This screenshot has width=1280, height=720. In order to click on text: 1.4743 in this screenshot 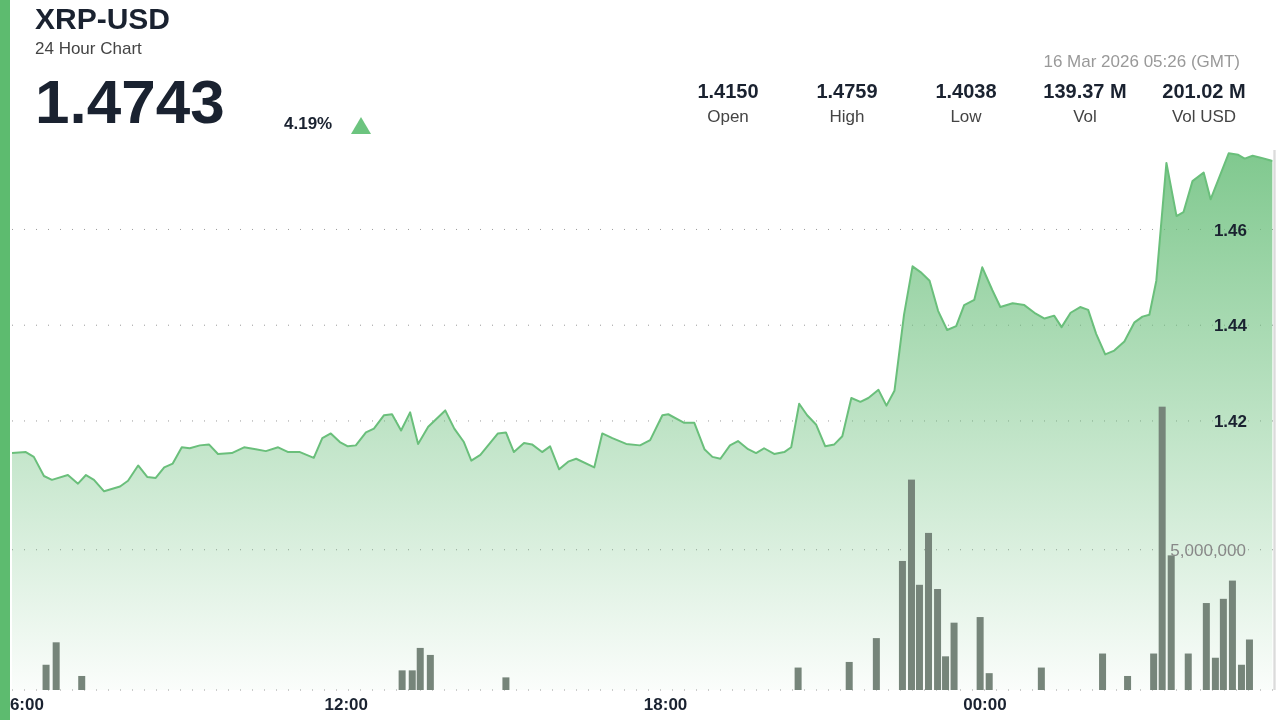, I will do `click(130, 102)`.